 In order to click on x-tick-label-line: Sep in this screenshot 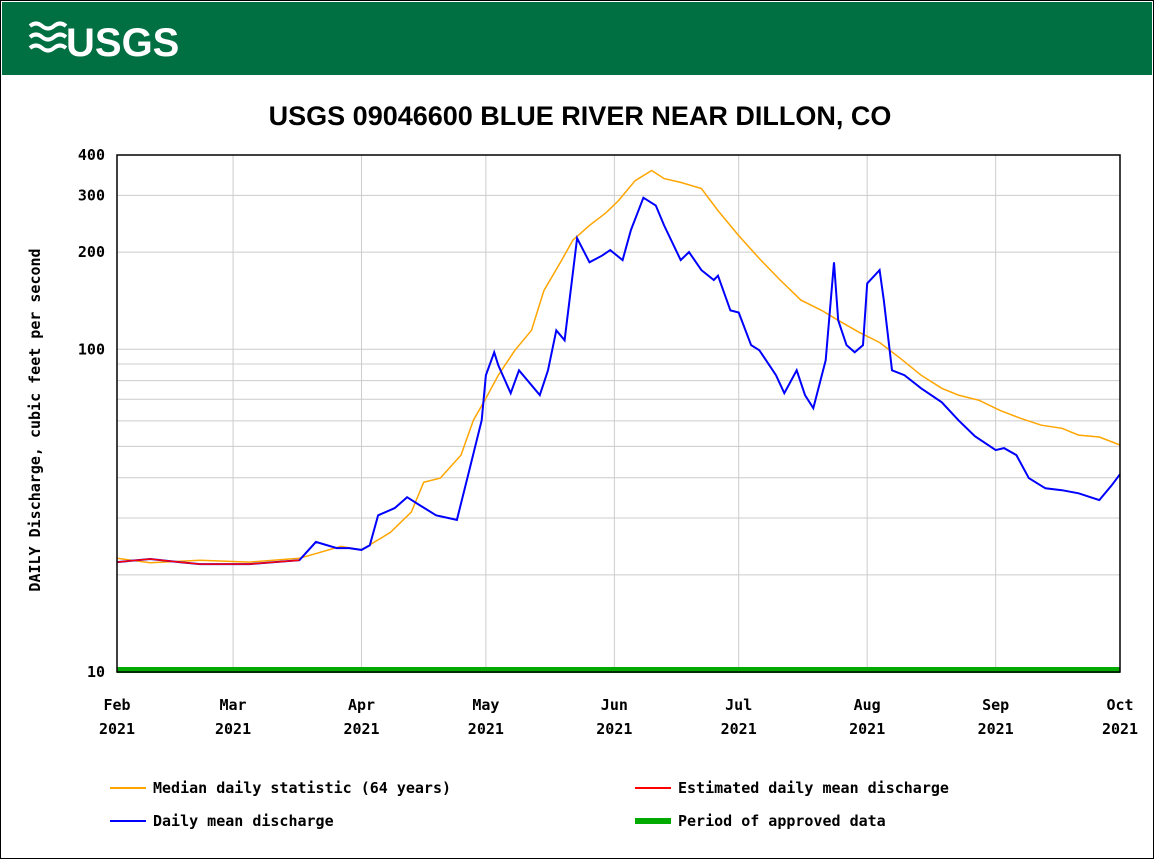, I will do `click(995, 705)`.